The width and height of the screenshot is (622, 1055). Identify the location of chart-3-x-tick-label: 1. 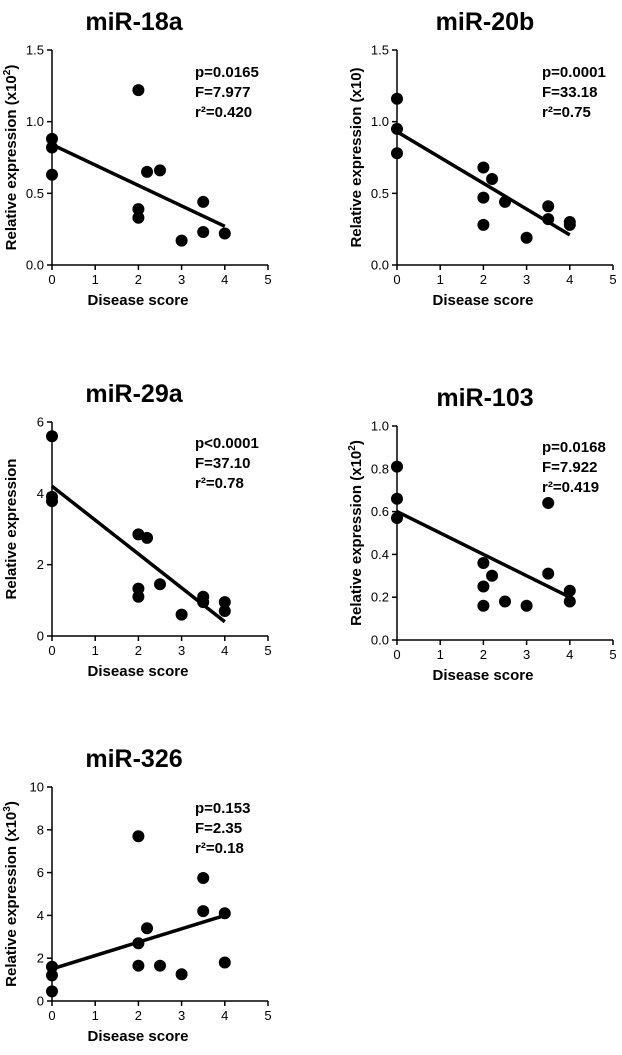
(95, 650).